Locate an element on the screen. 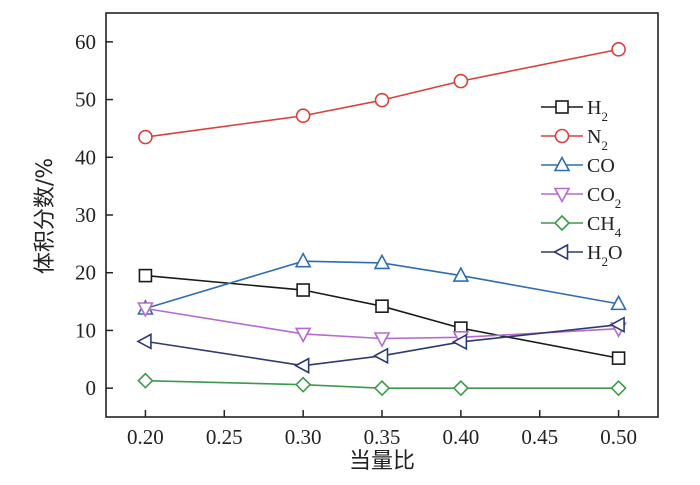 Image resolution: width=700 pixels, height=485 pixels. y-tick-label: 60 is located at coordinates (85, 42).